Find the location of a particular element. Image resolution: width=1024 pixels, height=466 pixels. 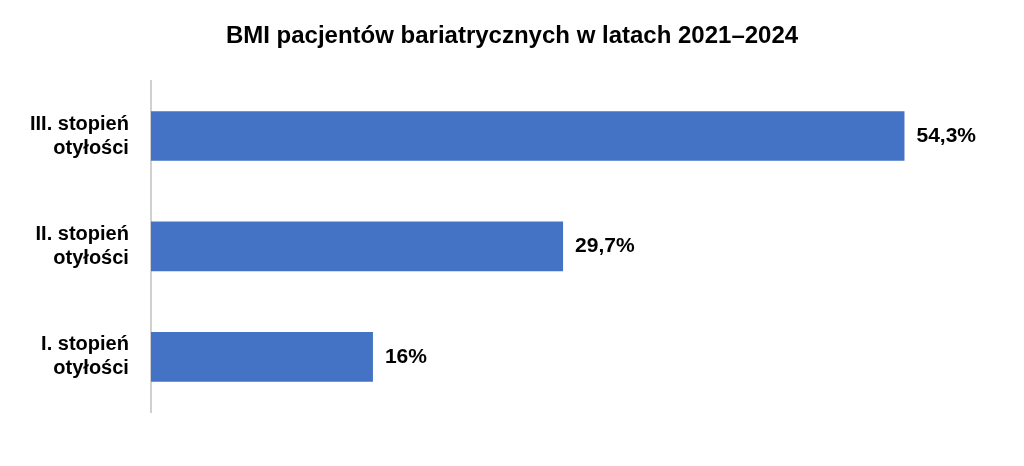

chart-title: BMI pacjentów bariatrycznych w latach 2021–2024 is located at coordinates (512, 35).